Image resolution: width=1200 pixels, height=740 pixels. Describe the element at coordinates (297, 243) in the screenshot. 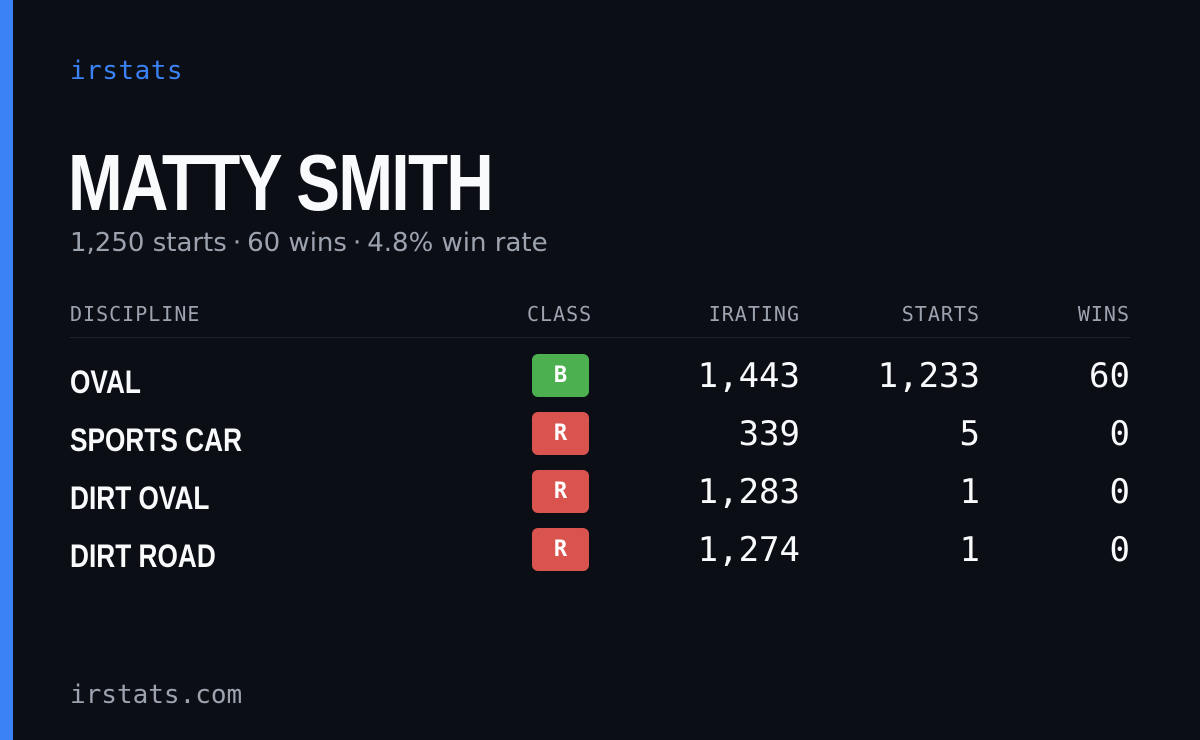

I see `summary-wins: 60 wins` at that location.